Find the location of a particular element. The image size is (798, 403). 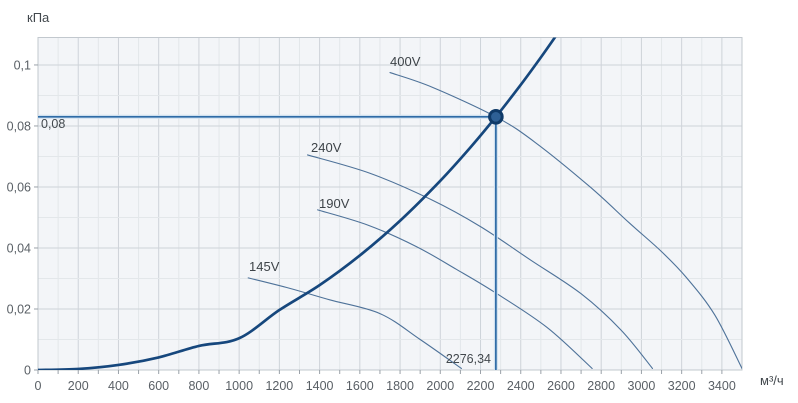

curve-label-240v: 240V is located at coordinates (326, 147).